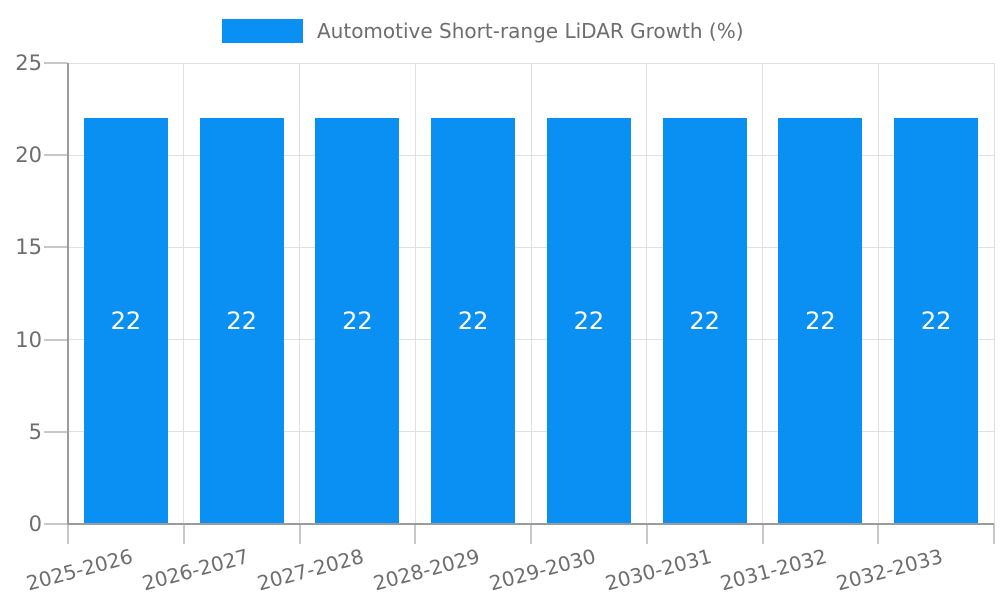 This screenshot has height=600, width=1000. I want to click on y-axis-label: 20, so click(28, 155).